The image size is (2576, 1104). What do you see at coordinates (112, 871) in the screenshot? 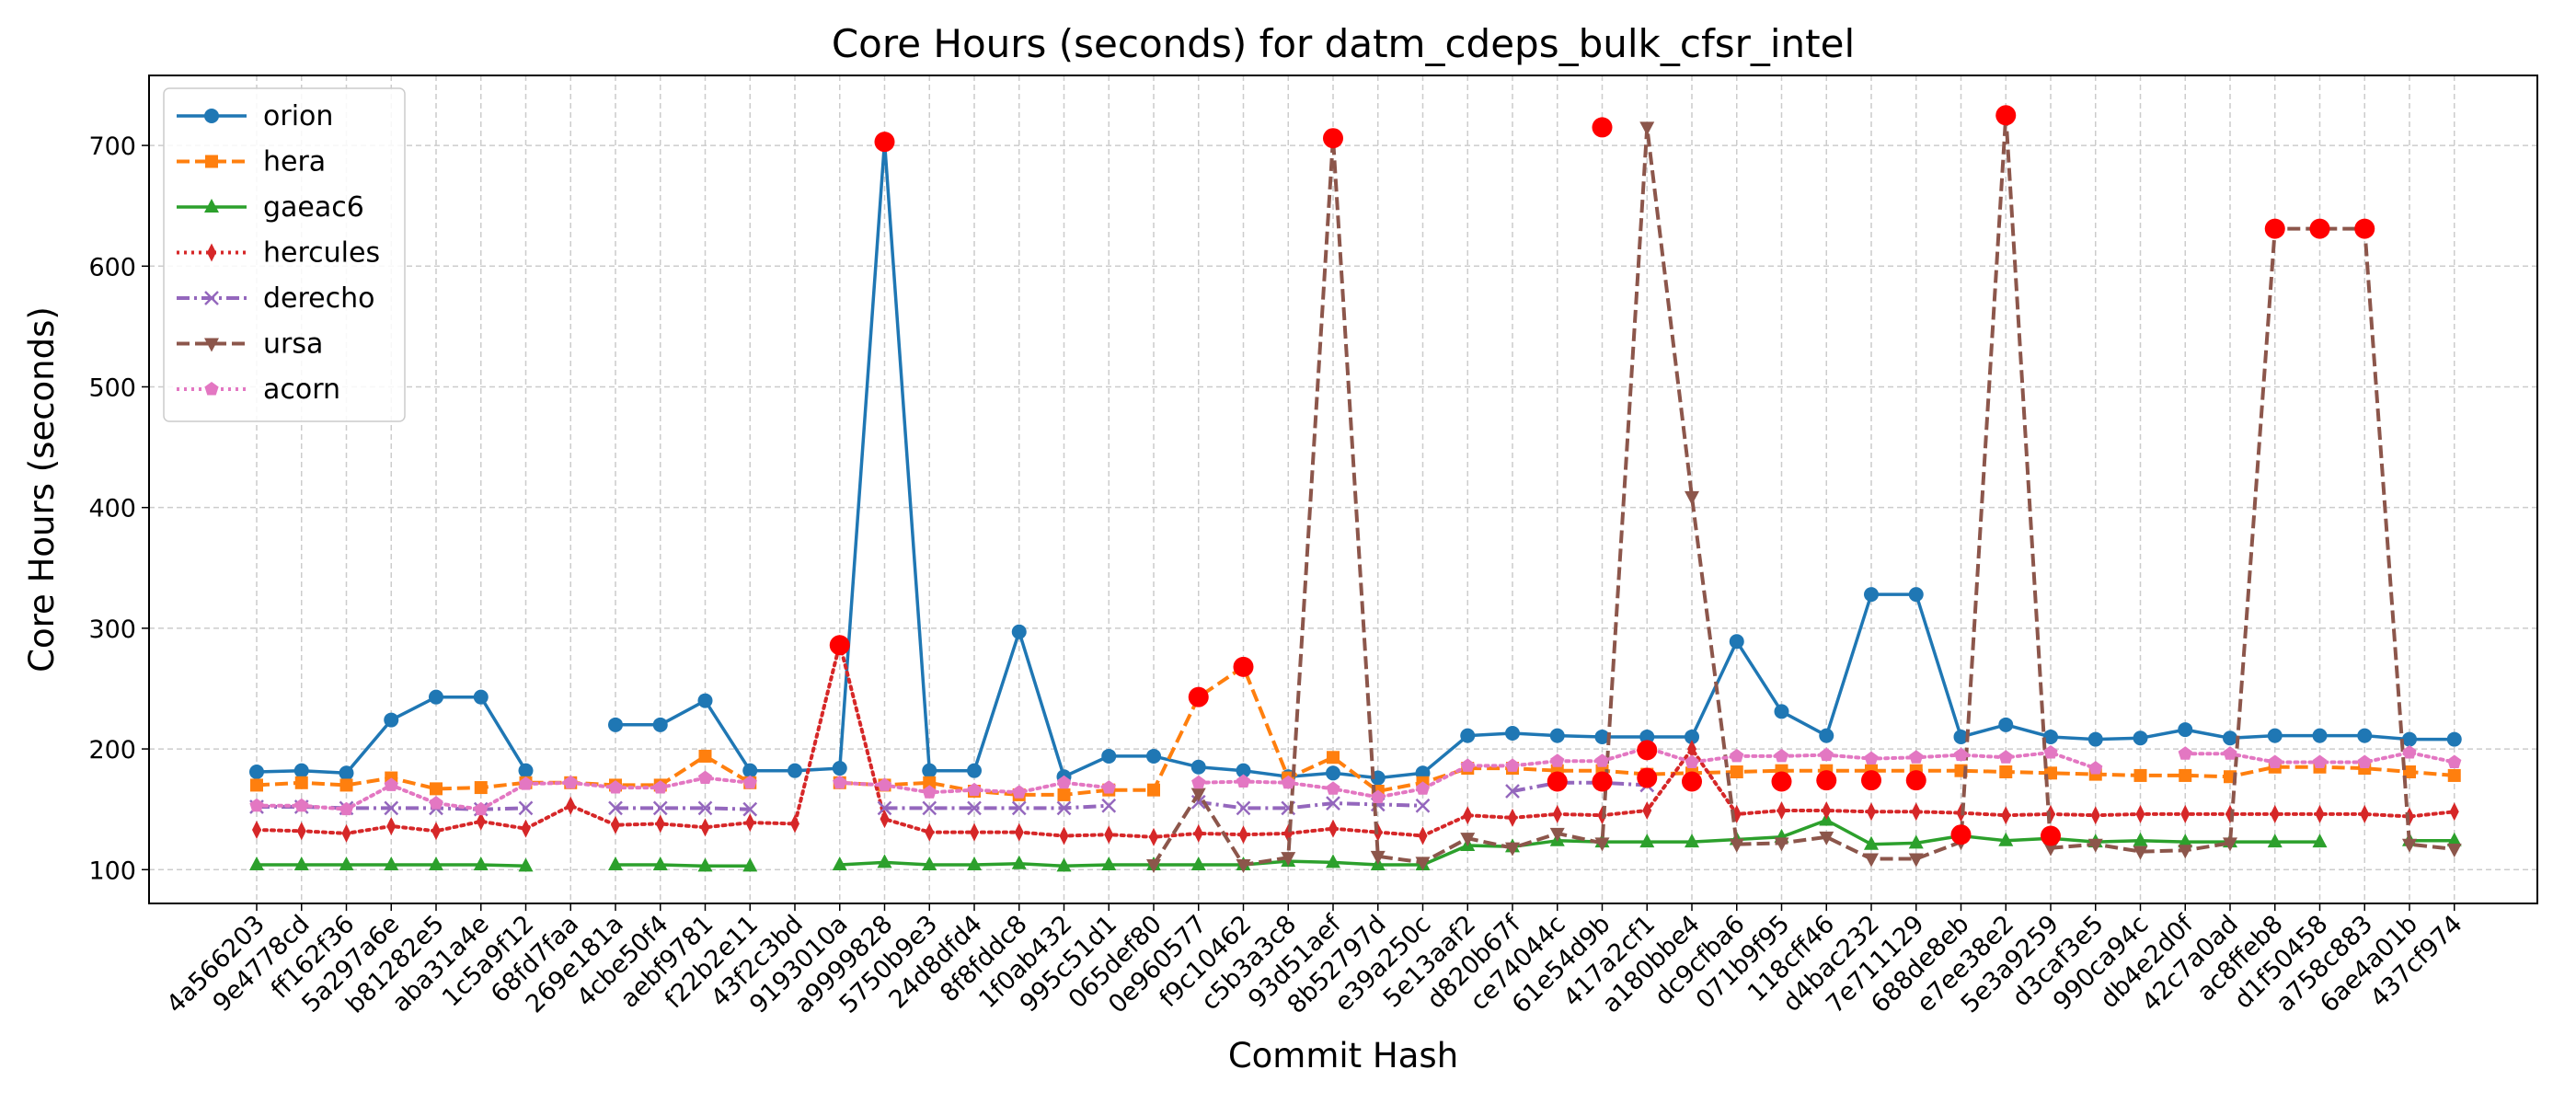
I see `y-tick-label: 100` at bounding box center [112, 871].